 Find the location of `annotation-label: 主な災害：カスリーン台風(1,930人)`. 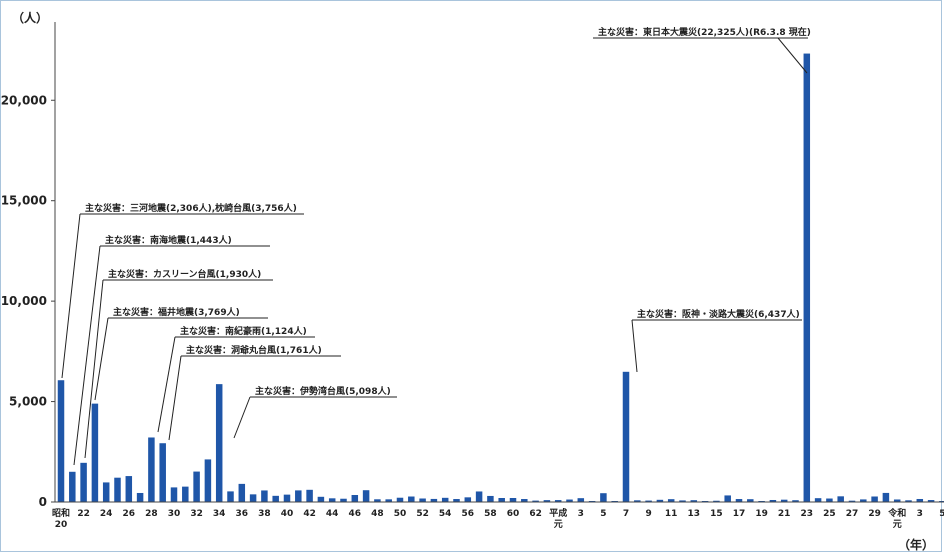

annotation-label: 主な災害：カスリーン台風(1,930人) is located at coordinates (184, 274).